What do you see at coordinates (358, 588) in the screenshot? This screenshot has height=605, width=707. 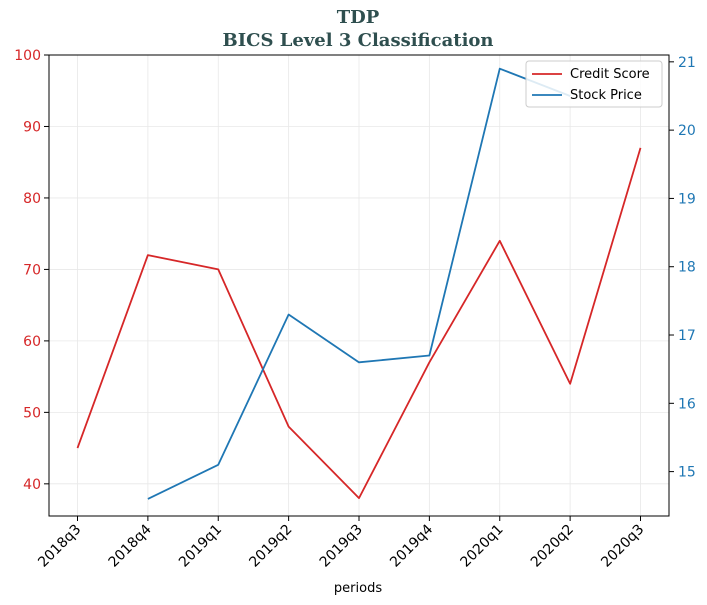 I see `x-axis-label: periods` at bounding box center [358, 588].